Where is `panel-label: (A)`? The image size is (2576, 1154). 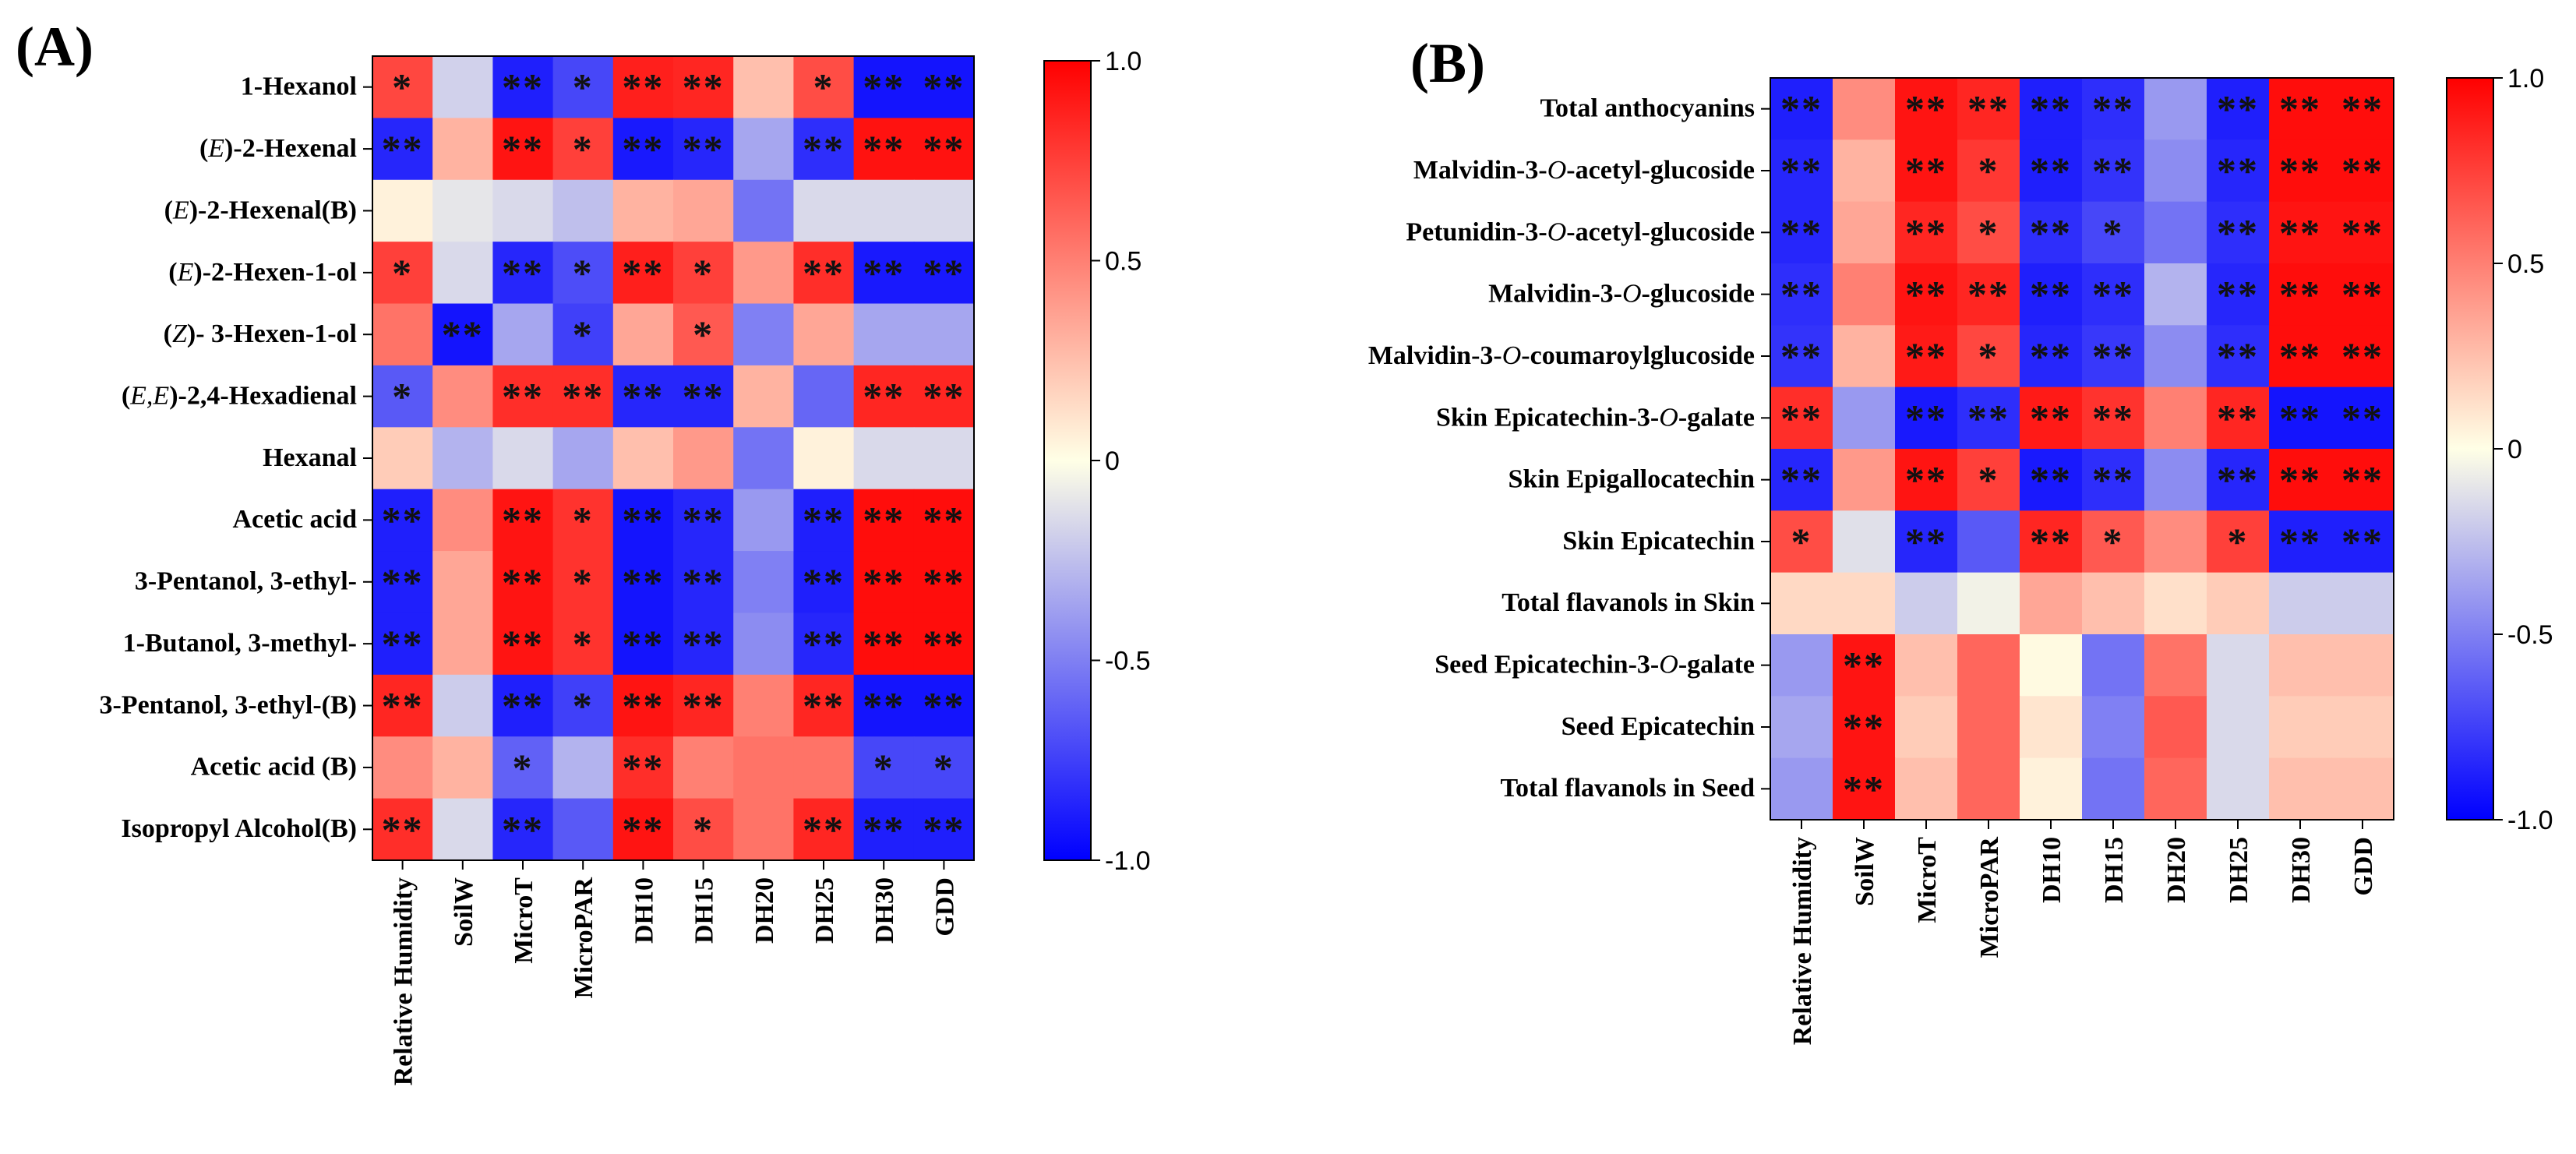
panel-label: (A) is located at coordinates (55, 47).